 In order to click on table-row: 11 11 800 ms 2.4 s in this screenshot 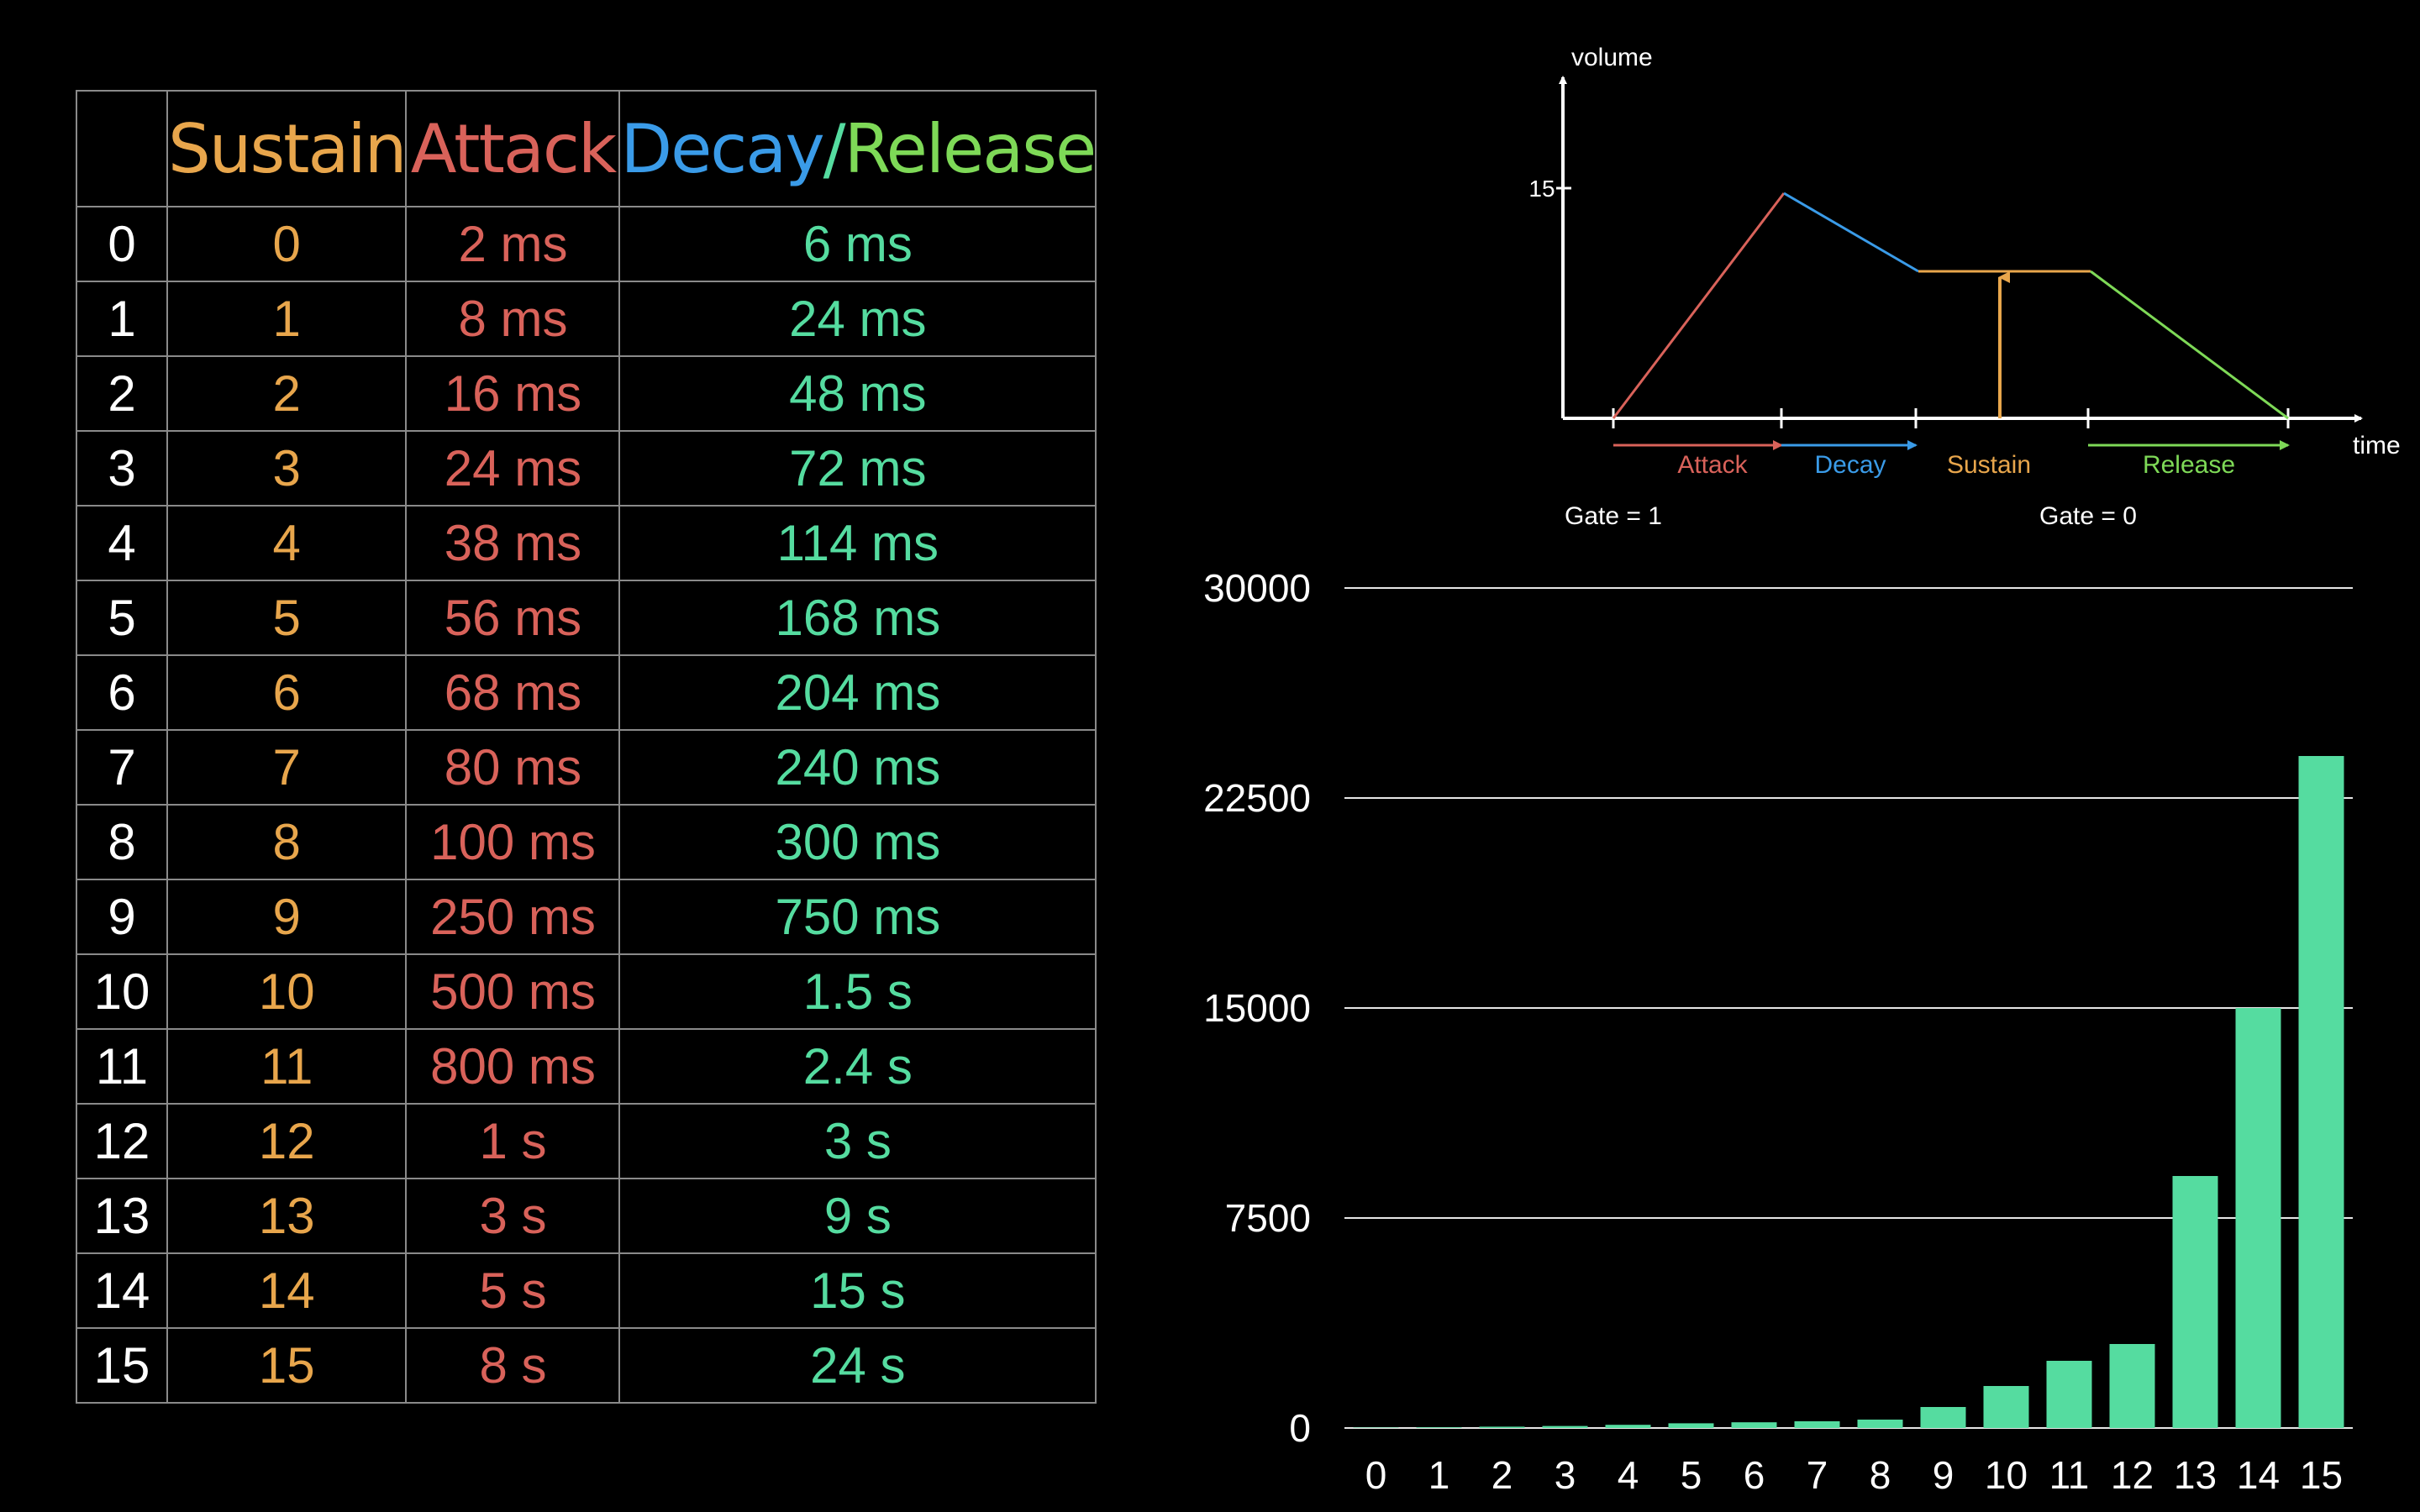, I will do `click(586, 1066)`.